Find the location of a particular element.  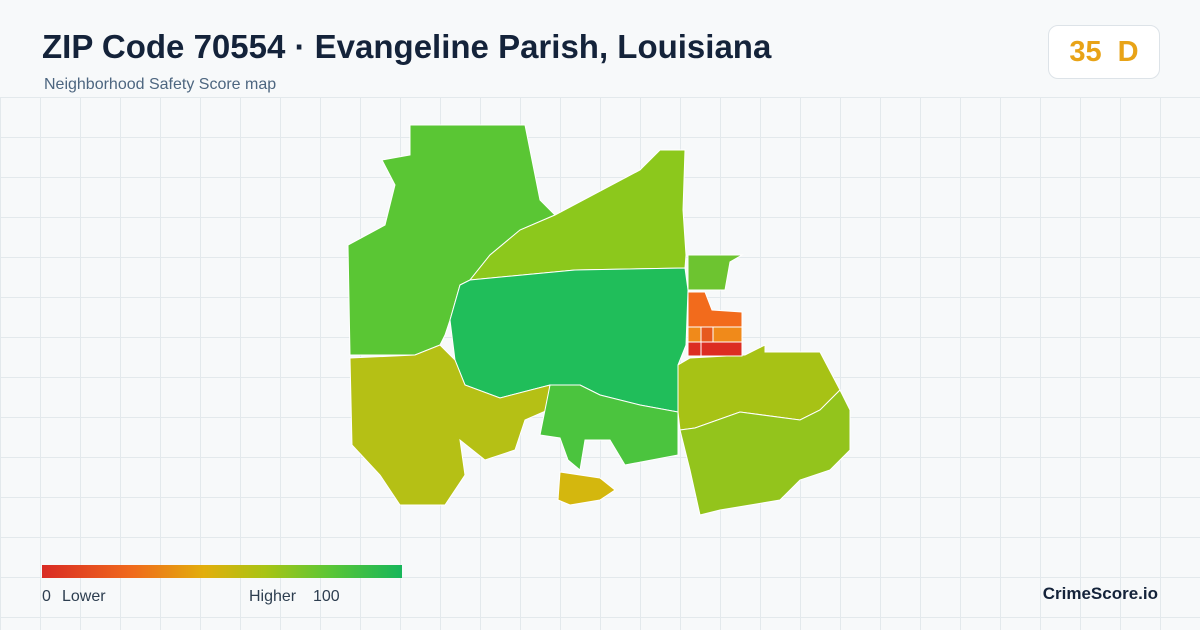

legend-max: 100 is located at coordinates (326, 596).